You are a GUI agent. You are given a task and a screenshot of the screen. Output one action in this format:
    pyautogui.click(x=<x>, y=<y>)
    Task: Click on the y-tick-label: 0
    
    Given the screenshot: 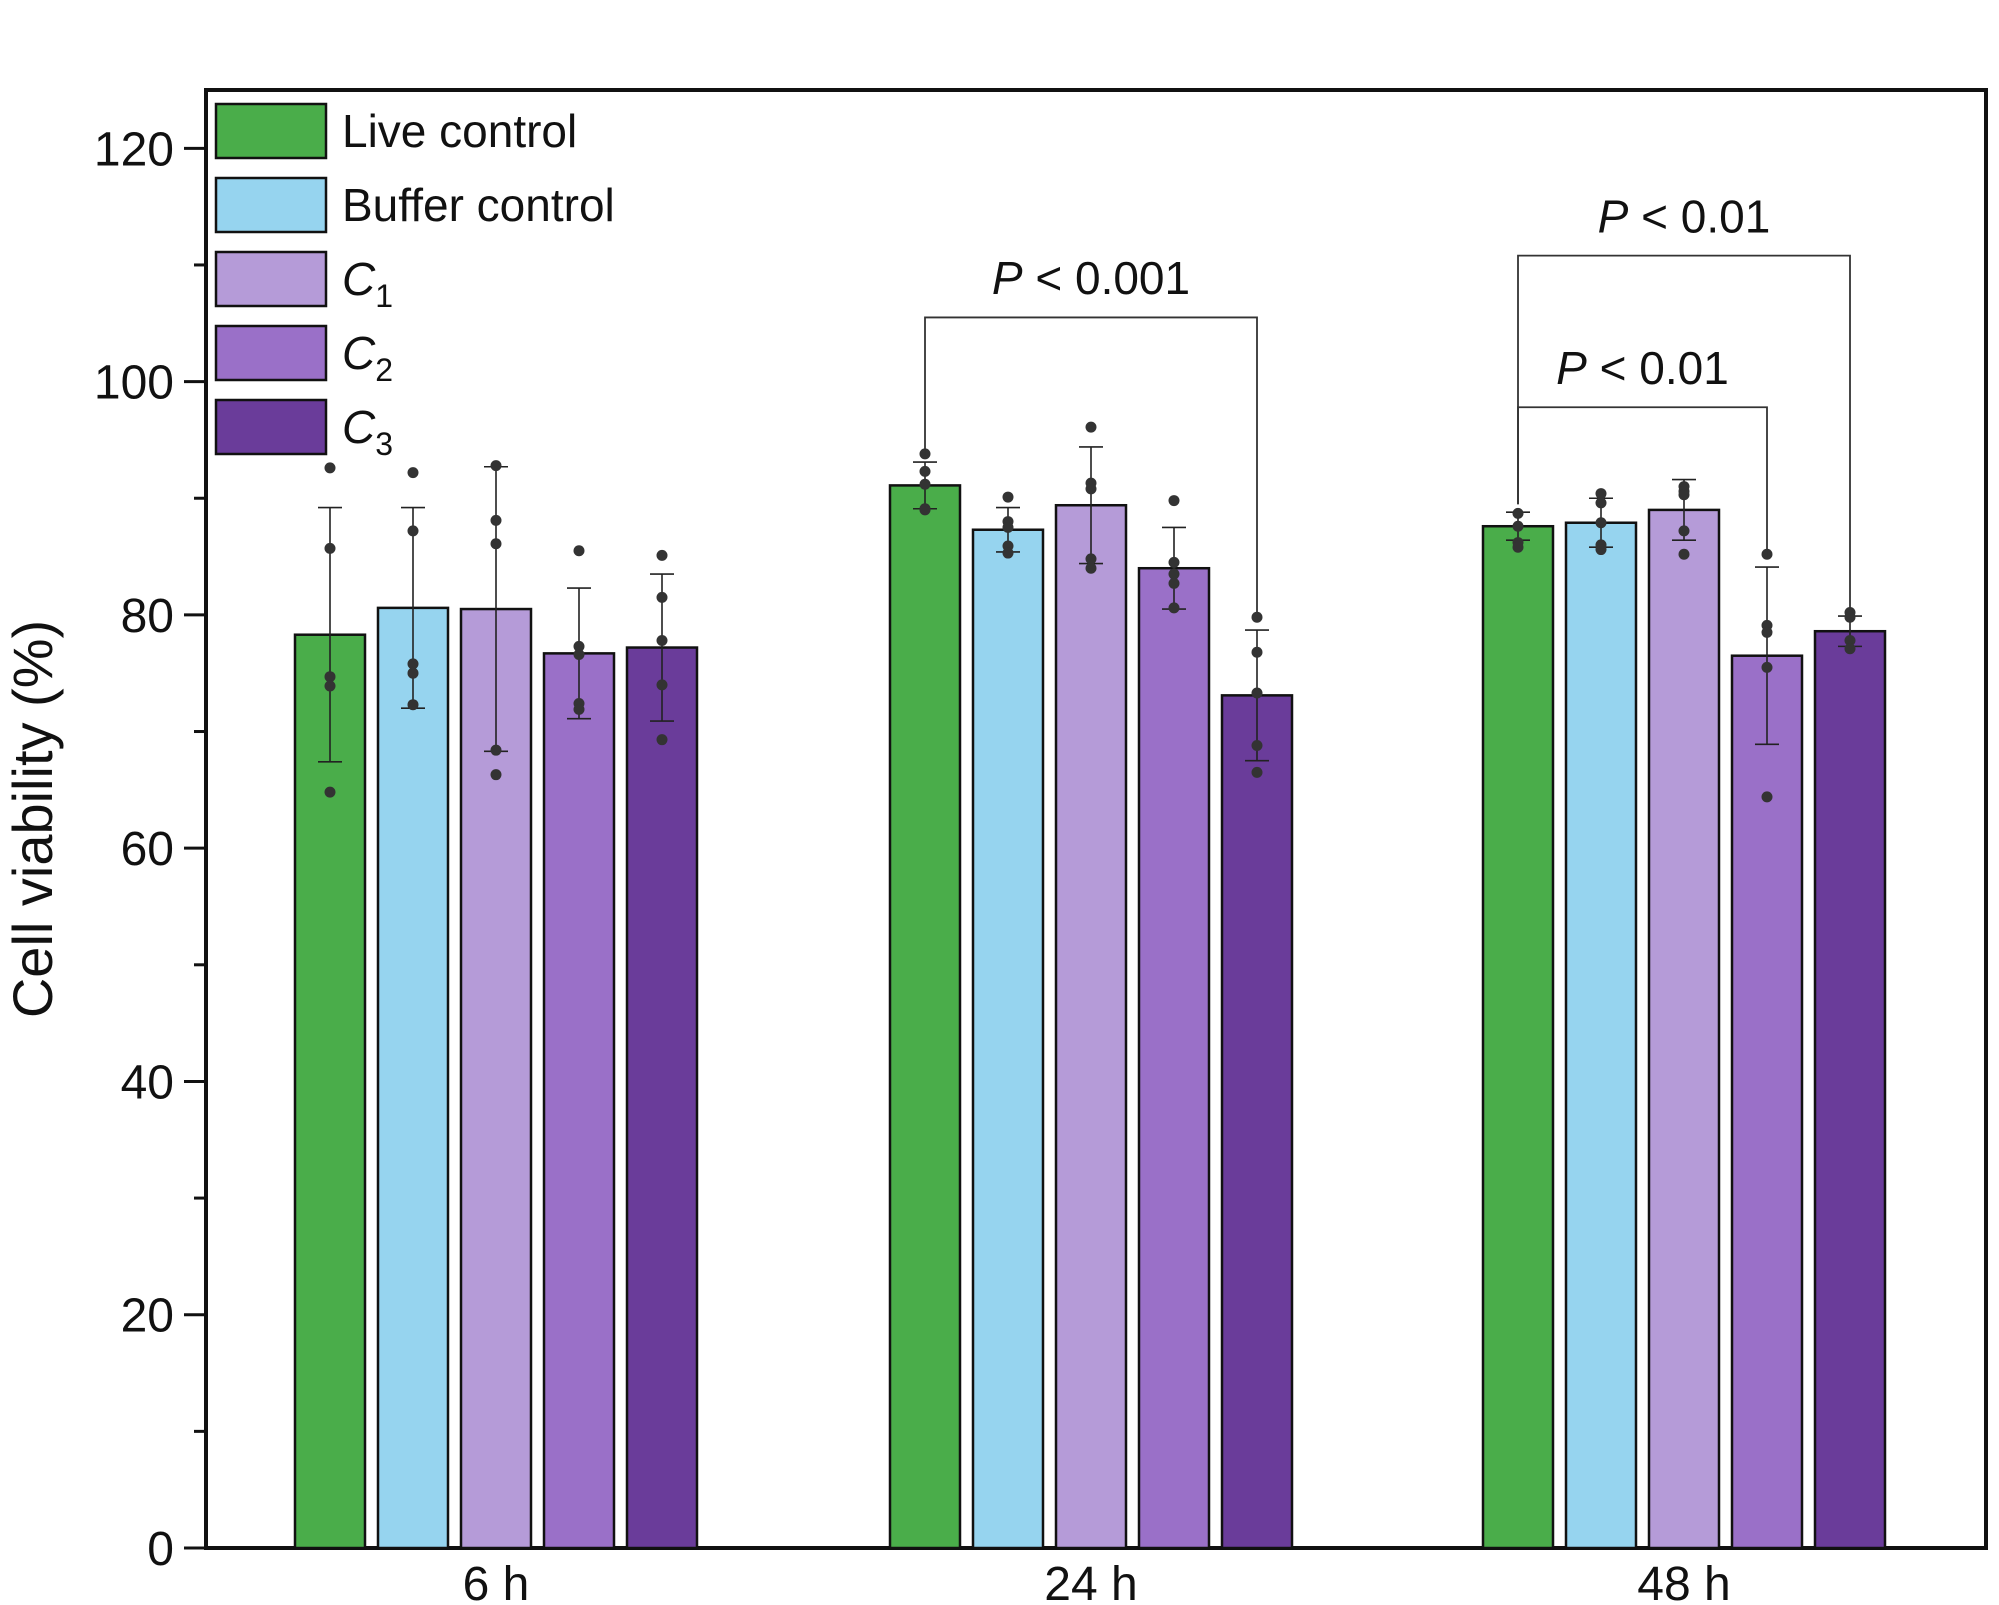 What is the action you would take?
    pyautogui.click(x=160, y=1549)
    